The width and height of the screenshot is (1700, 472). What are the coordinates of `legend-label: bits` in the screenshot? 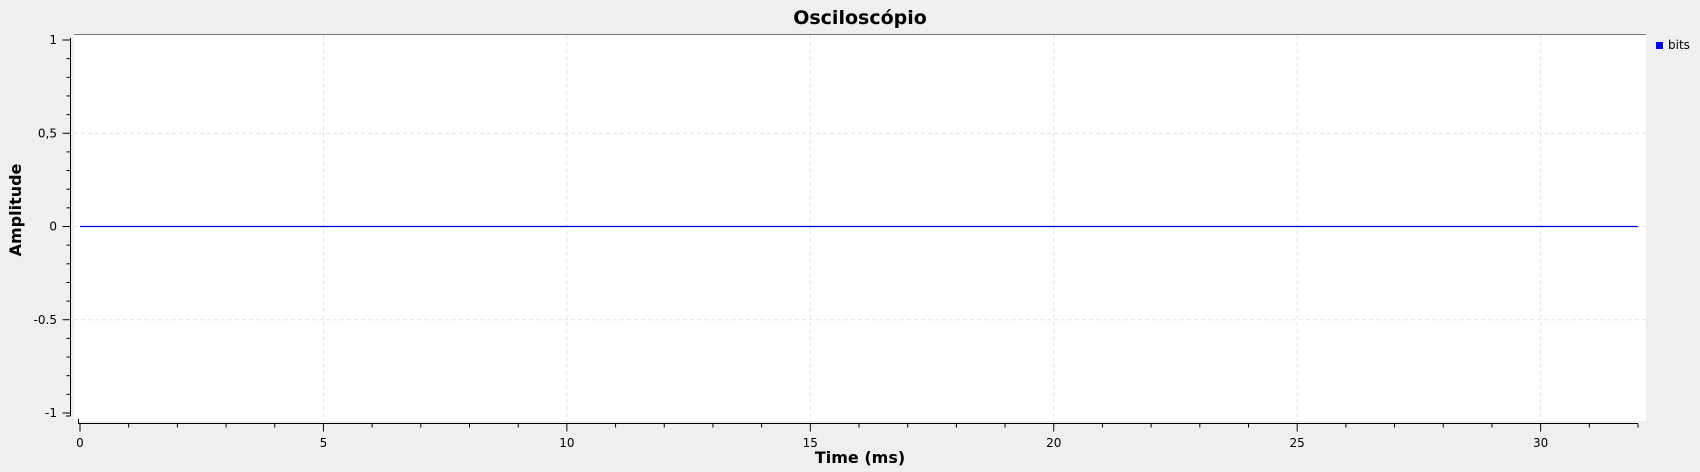 It's located at (1679, 45).